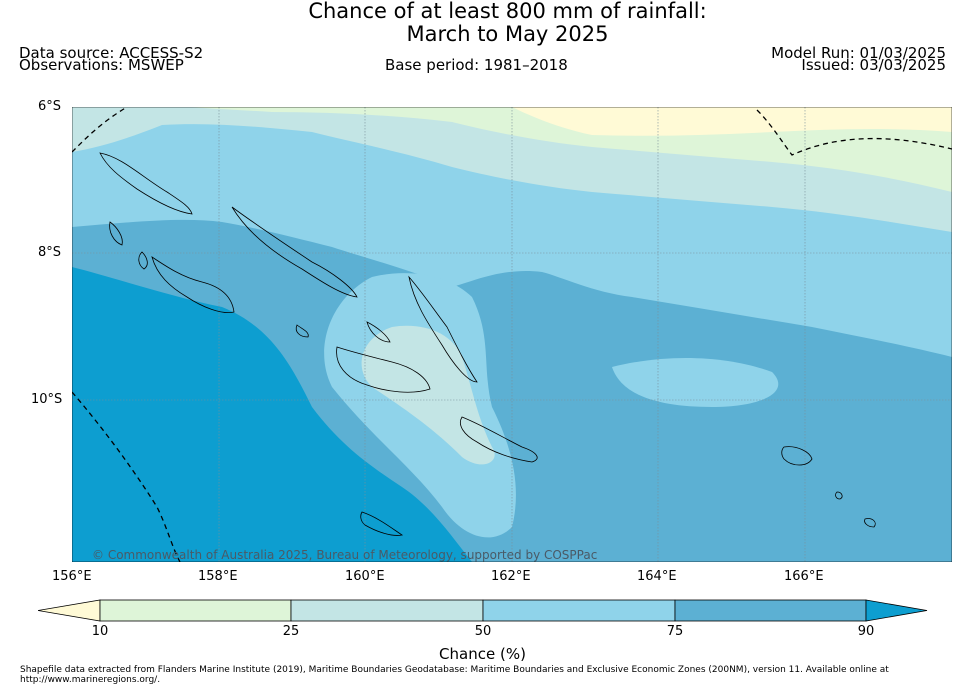 This screenshot has width=965, height=690. What do you see at coordinates (291, 631) in the screenshot?
I see `colorbar-tick: 25` at bounding box center [291, 631].